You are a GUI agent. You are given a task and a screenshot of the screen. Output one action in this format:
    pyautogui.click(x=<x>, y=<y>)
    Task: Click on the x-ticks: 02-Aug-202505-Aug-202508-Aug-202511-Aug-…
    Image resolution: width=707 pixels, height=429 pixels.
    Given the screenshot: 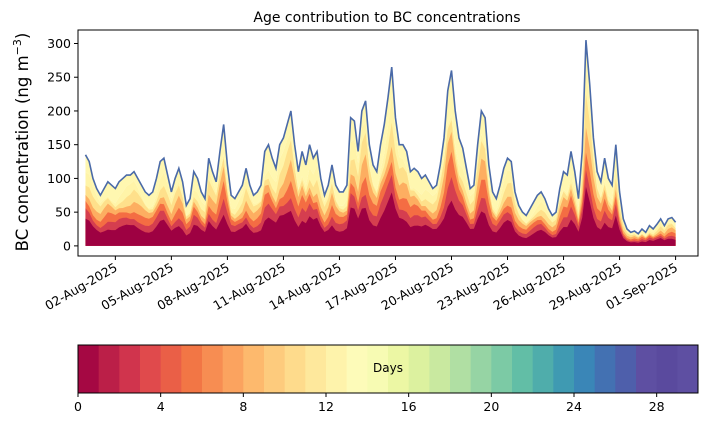 What is the action you would take?
    pyautogui.click(x=361, y=284)
    